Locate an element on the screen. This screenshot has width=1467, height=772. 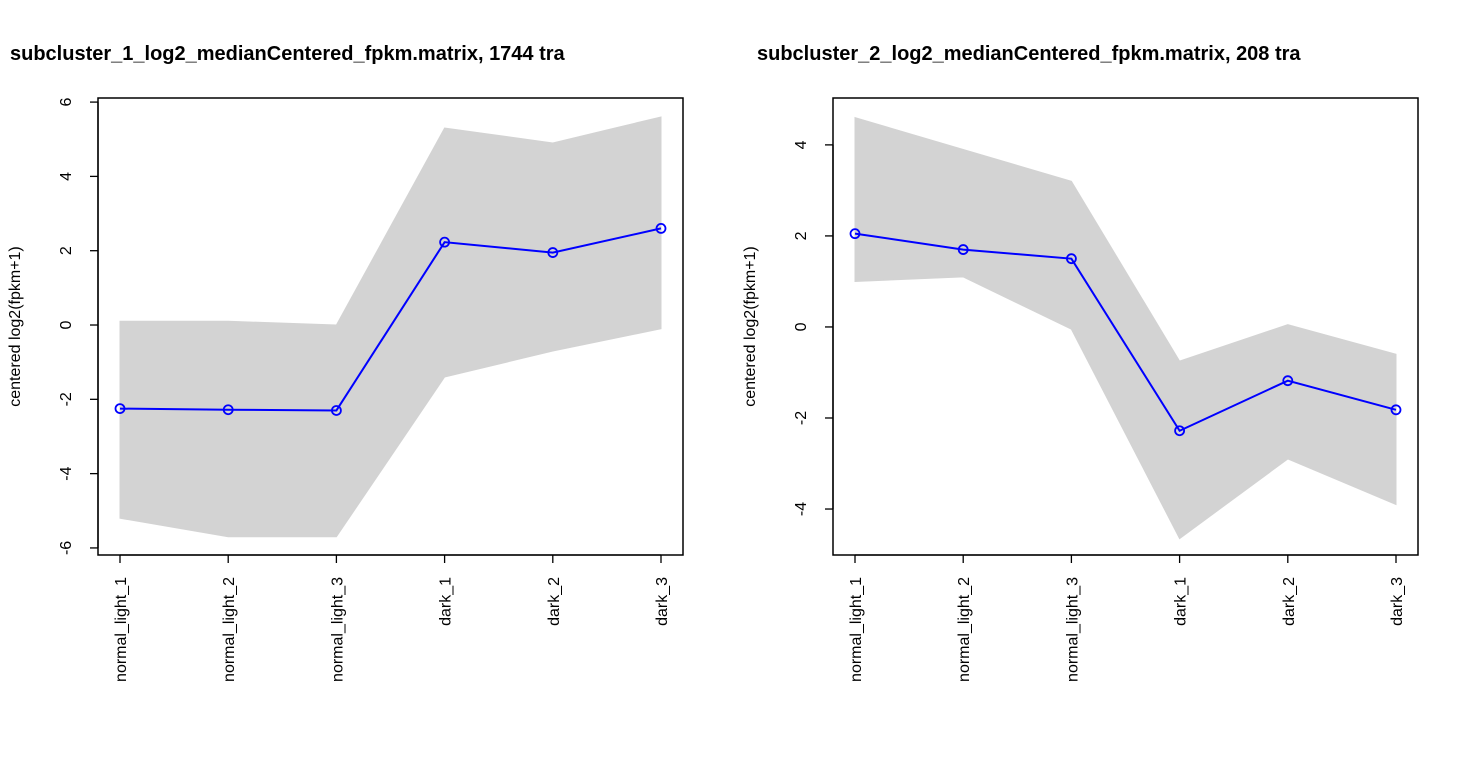
y-tick-label: -6 is located at coordinates (66, 548).